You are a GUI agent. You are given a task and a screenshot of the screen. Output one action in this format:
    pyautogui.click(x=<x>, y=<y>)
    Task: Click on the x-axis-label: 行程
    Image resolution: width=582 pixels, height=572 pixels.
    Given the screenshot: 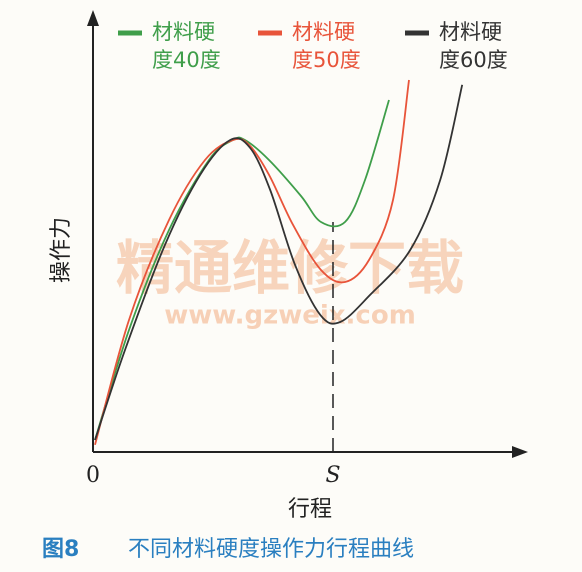 What is the action you would take?
    pyautogui.click(x=310, y=509)
    